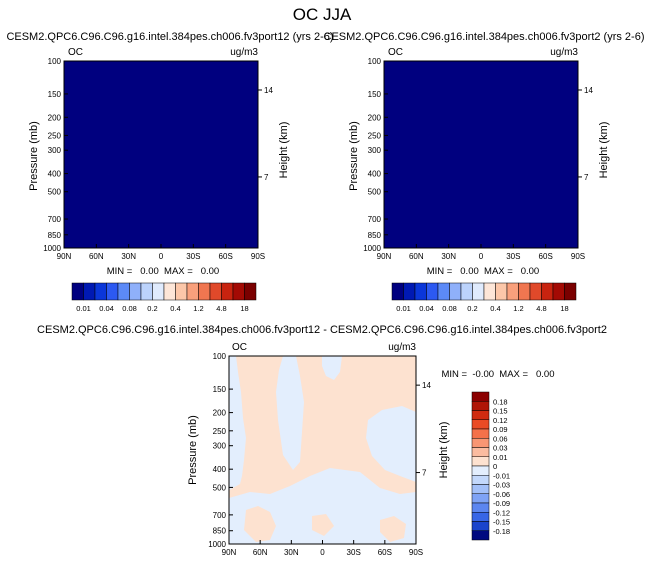 This screenshot has width=645, height=570. Describe the element at coordinates (495, 466) in the screenshot. I see `colorbar-label: 0` at that location.